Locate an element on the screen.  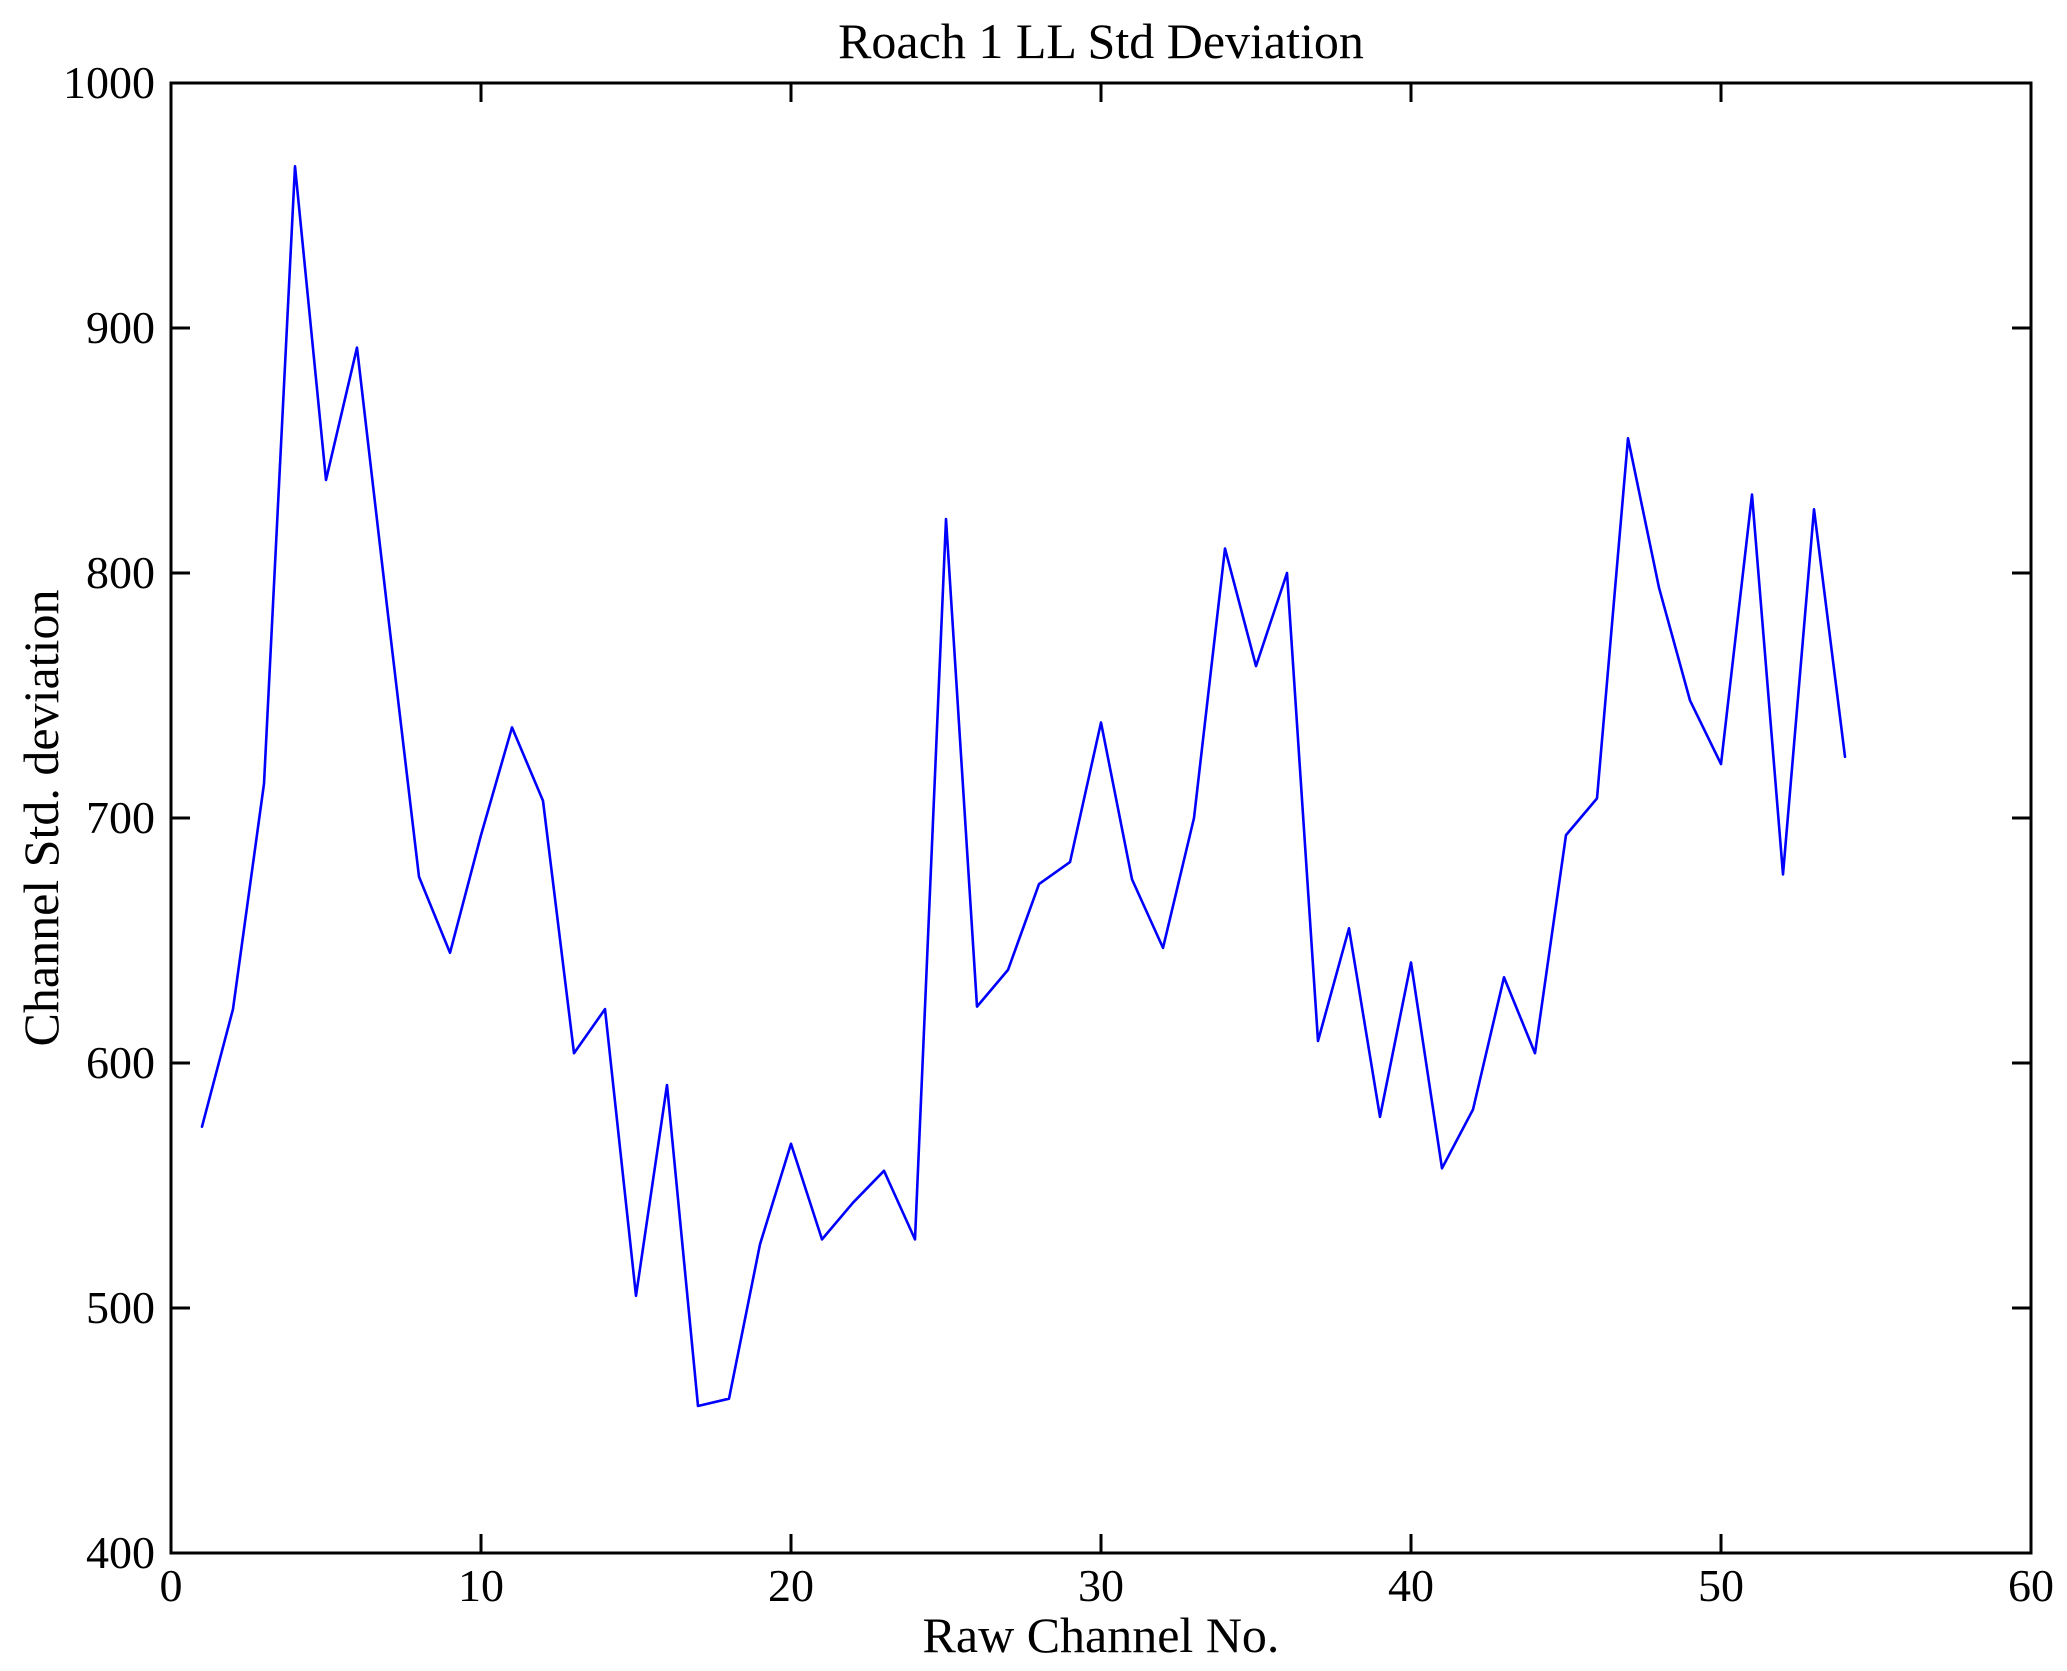
y-tick-label: 500 is located at coordinates (120, 1307).